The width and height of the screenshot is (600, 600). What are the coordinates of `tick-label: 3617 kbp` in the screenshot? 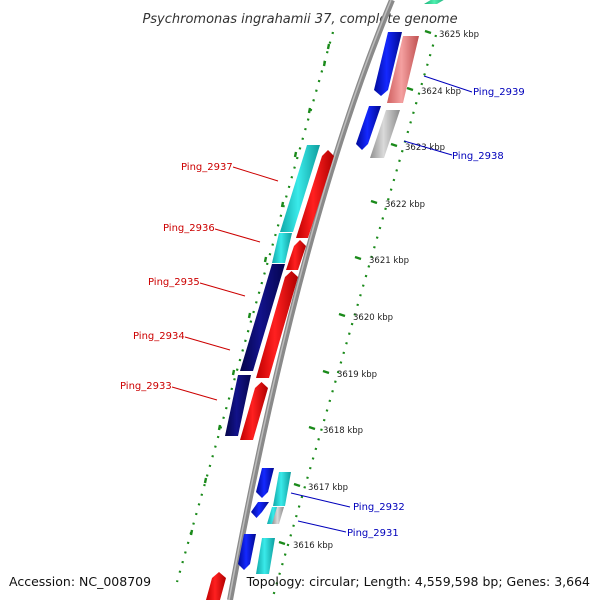 It's located at (328, 488).